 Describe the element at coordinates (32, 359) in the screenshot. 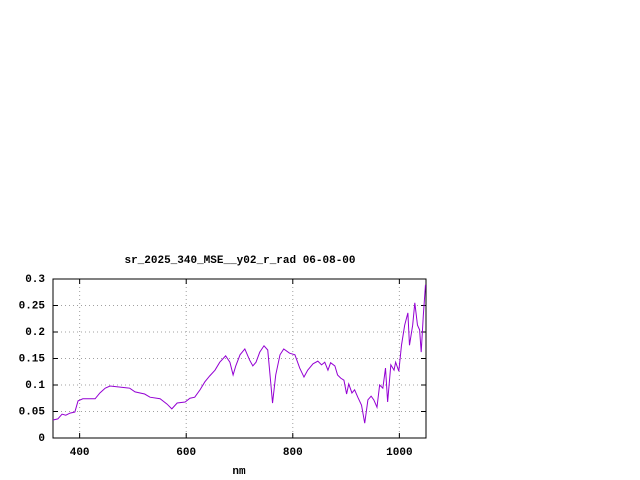

I see `y-tick-label: 0.15` at that location.